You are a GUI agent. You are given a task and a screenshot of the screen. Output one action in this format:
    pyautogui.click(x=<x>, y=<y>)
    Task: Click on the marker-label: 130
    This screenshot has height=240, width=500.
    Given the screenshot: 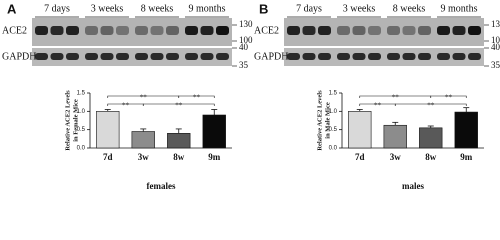 What is the action you would take?
    pyautogui.click(x=495, y=24)
    